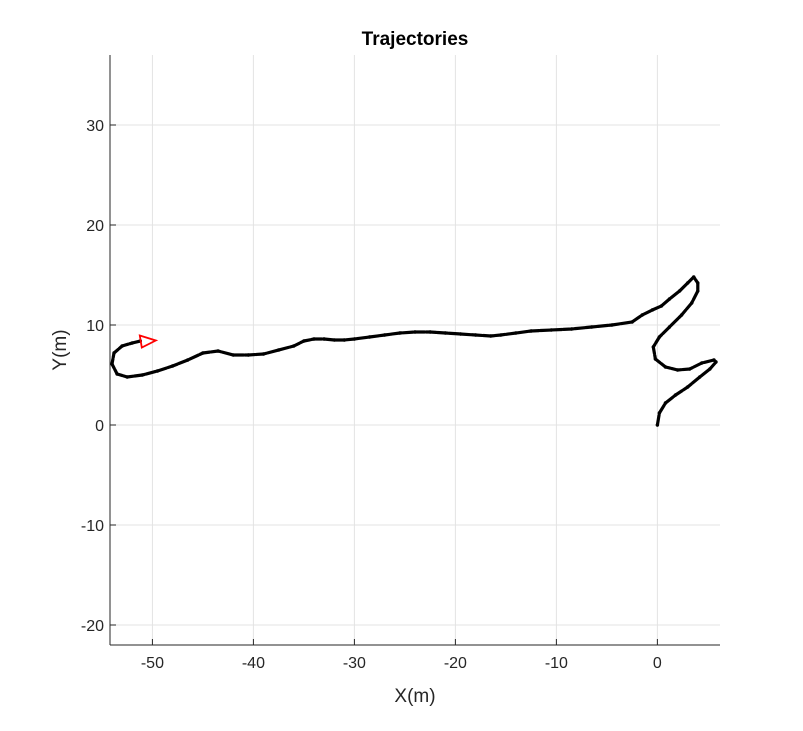 This screenshot has width=803, height=731. What do you see at coordinates (60, 349) in the screenshot?
I see `y-axis-label: Y(m)` at bounding box center [60, 349].